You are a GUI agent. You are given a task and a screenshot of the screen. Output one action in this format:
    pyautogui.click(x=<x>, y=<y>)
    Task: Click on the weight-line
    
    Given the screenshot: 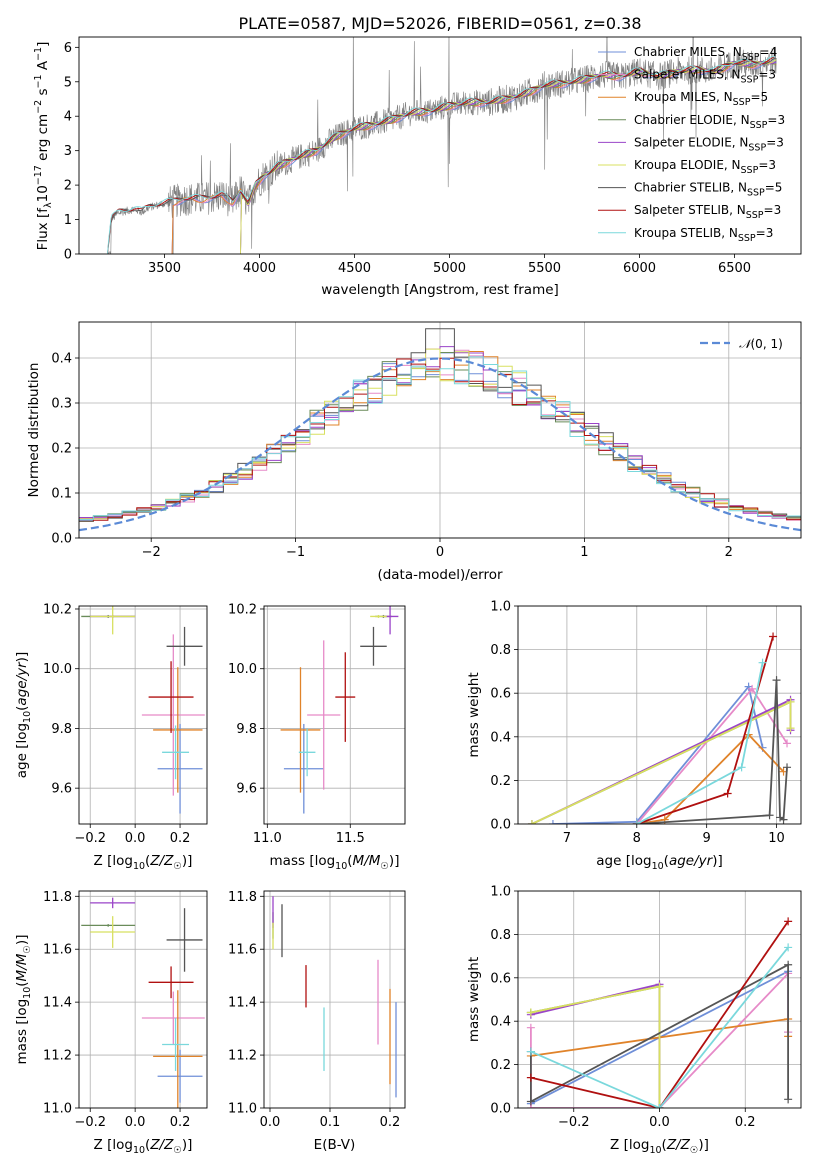 What is the action you would take?
    pyautogui.click(x=659, y=1014)
    